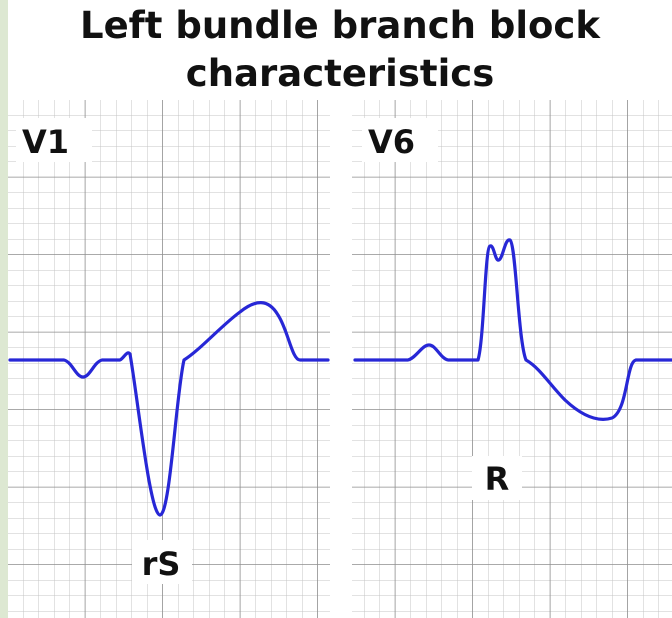 The image size is (672, 618). Describe the element at coordinates (340, 25) in the screenshot. I see `title-line: Left bundle branch block` at that location.